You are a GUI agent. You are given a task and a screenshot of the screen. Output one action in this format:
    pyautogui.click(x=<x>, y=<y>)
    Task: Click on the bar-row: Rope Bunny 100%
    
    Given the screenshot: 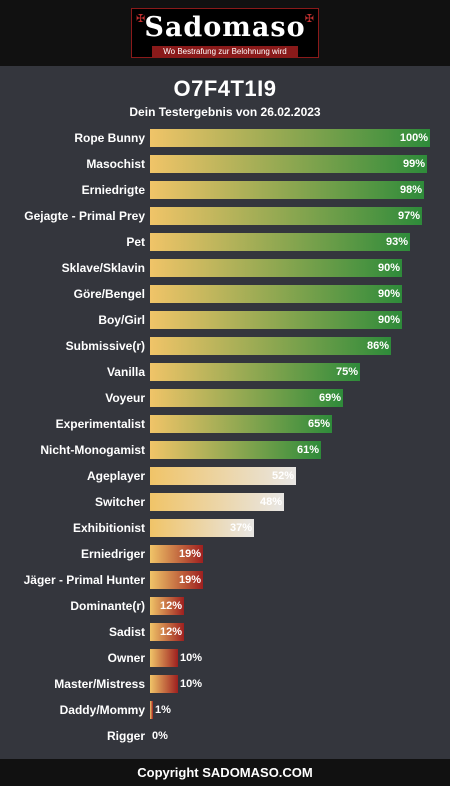 What is the action you would take?
    pyautogui.click(x=225, y=138)
    